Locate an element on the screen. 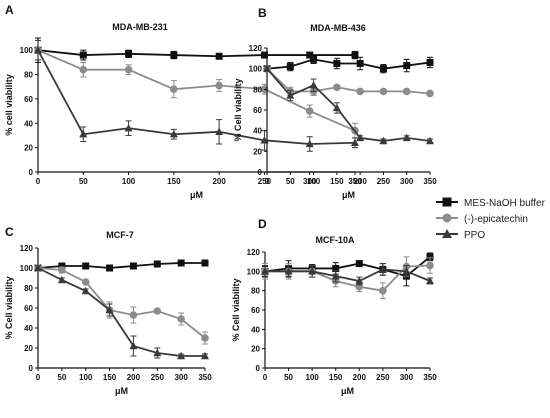 The width and height of the screenshot is (550, 418). legend-label-mes-naoh-buffer: MES-NaOH buffer is located at coordinates (505, 203).